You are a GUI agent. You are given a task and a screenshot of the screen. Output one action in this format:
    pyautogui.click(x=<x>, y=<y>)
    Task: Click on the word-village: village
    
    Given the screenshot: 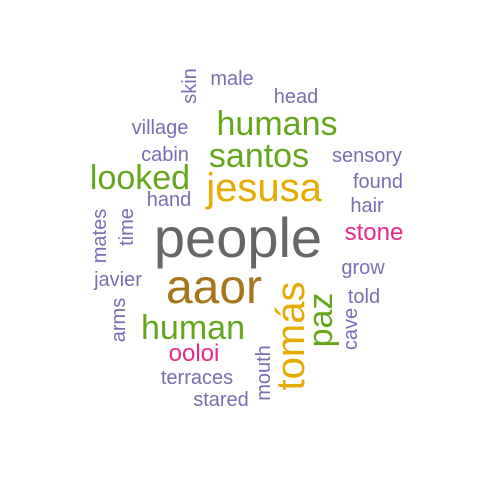 What is the action you would take?
    pyautogui.click(x=160, y=128)
    